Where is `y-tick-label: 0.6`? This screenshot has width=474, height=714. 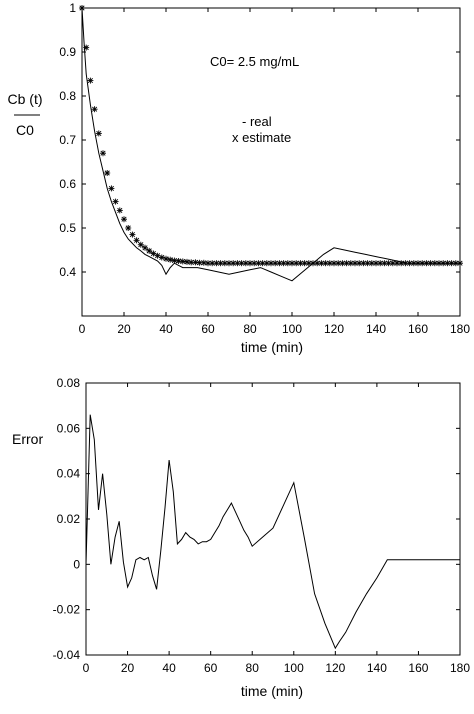
y-tick-label: 0.6 is located at coordinates (67, 184).